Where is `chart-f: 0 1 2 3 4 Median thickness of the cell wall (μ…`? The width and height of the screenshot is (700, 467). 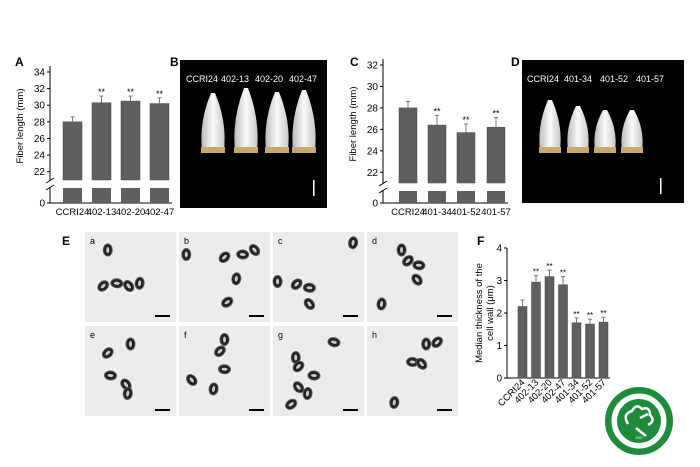
chart-f: 0 1 2 3 4 Median thickness of the cell wall (μ… is located at coordinates (542, 326).